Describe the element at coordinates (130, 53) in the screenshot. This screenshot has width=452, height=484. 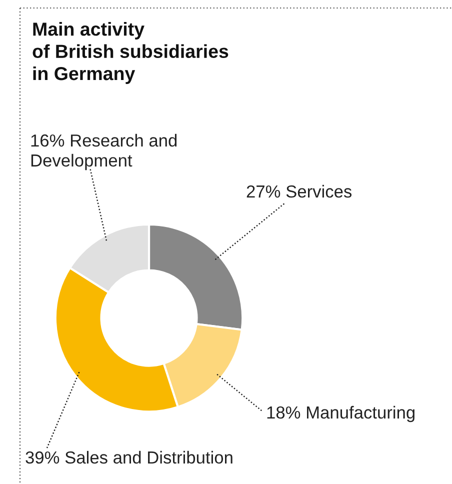
I see `chart-title: Main activity of British subsidiaries in Germany` at that location.